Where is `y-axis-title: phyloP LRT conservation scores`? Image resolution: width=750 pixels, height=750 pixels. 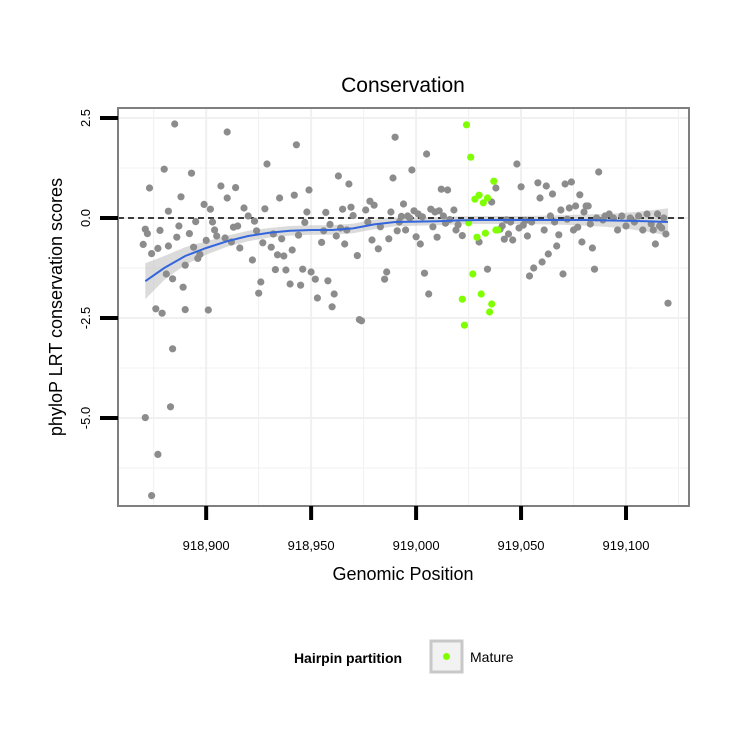
y-axis-title: phyloP LRT conservation scores is located at coordinates (56, 307).